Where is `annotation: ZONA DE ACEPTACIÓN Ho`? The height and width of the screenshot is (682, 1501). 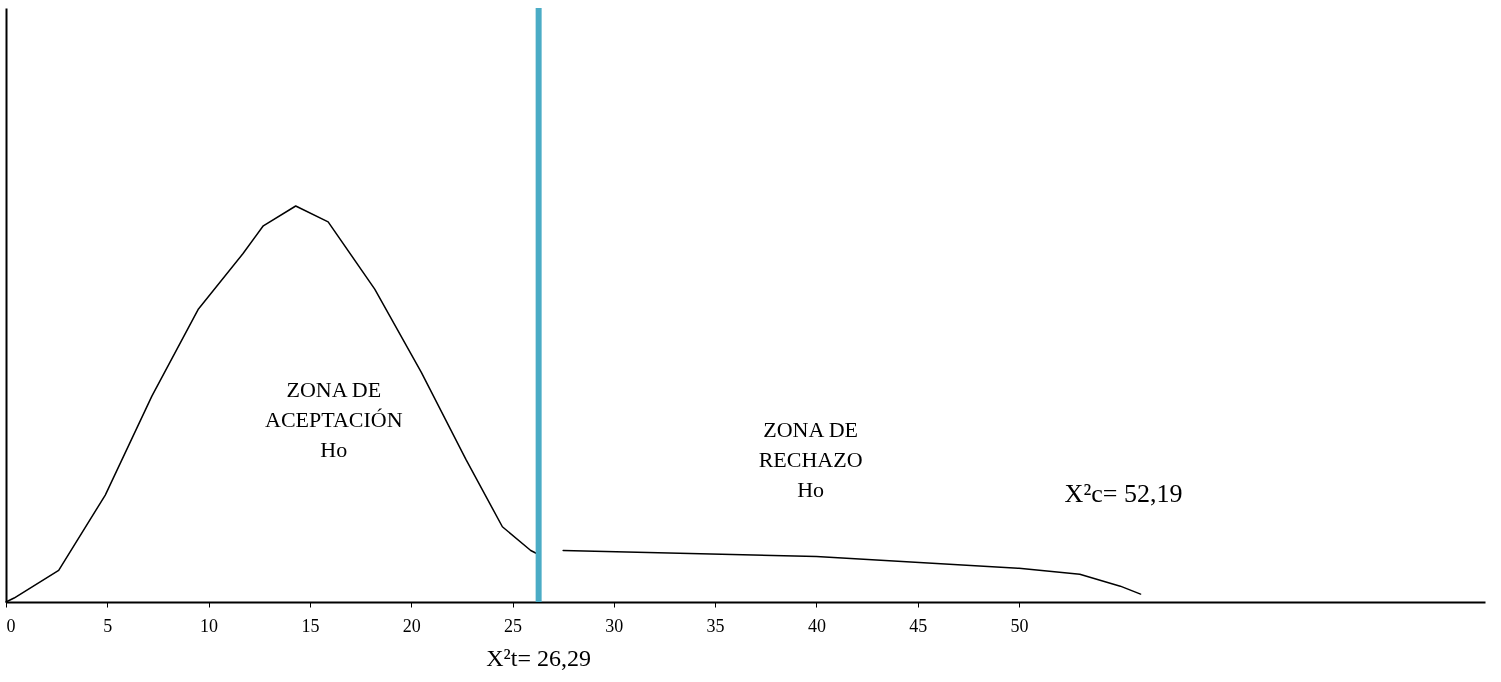 annotation: ZONA DE ACEPTACIÓN Ho is located at coordinates (334, 419).